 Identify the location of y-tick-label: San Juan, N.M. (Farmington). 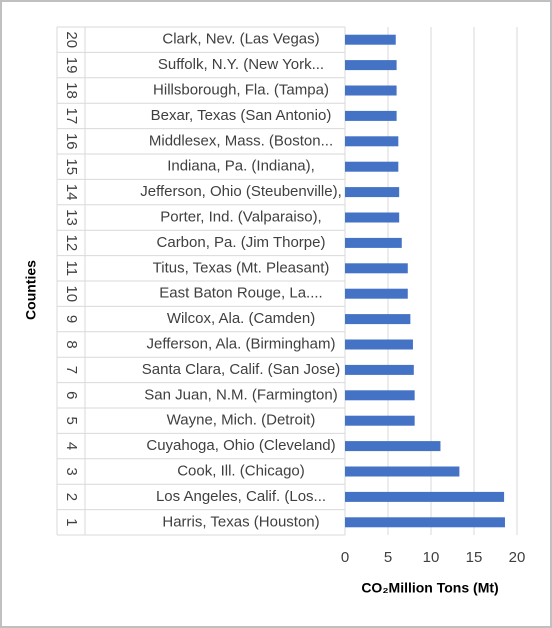
(240, 394).